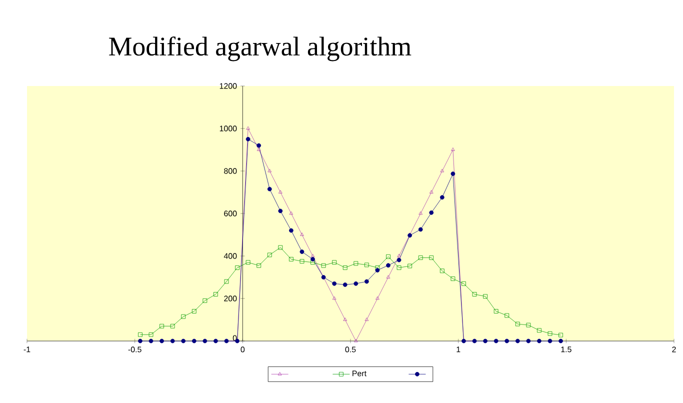  I want to click on chart-title: Modified agarwal algorithm, so click(260, 49).